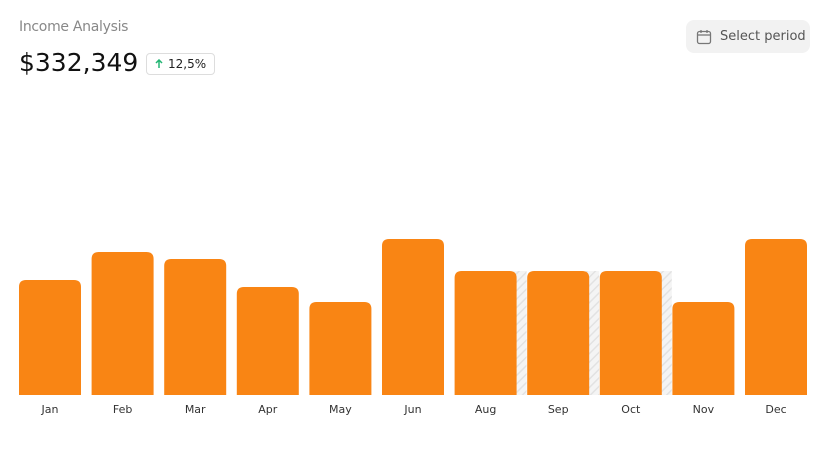 This screenshot has height=456, width=830. Describe the element at coordinates (412, 409) in the screenshot. I see `x-tick-label: Jun` at that location.